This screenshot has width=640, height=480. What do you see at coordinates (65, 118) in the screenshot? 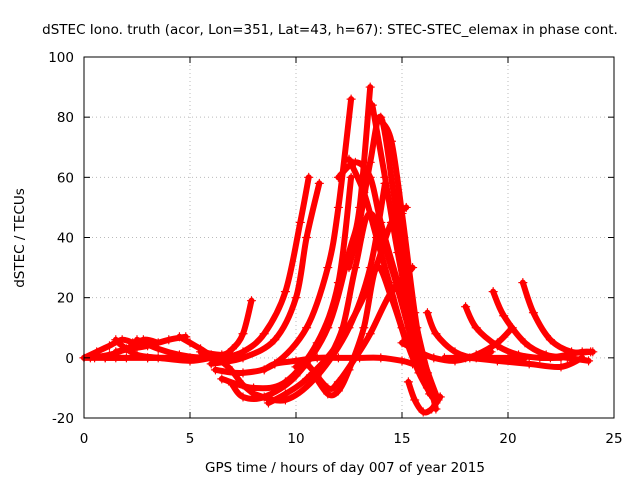
I see `y-tick-label: 80` at bounding box center [65, 118].